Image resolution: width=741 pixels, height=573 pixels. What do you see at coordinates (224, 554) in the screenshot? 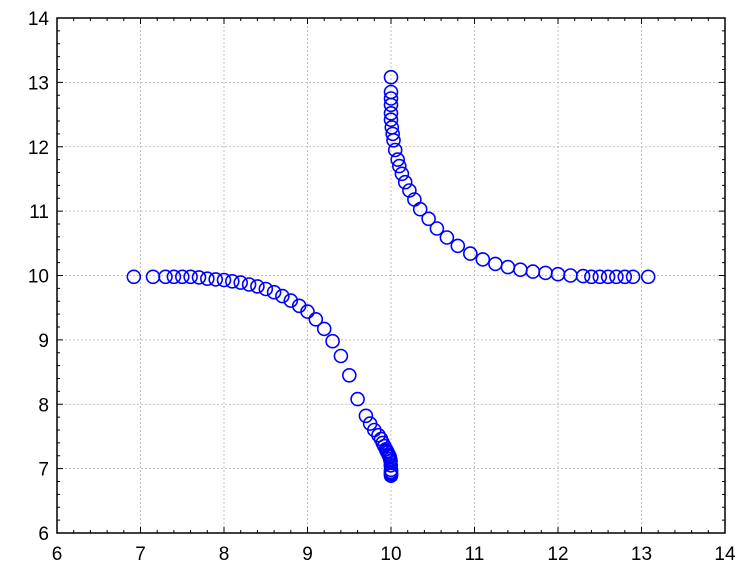
I see `x-tick-label: 8` at bounding box center [224, 554].